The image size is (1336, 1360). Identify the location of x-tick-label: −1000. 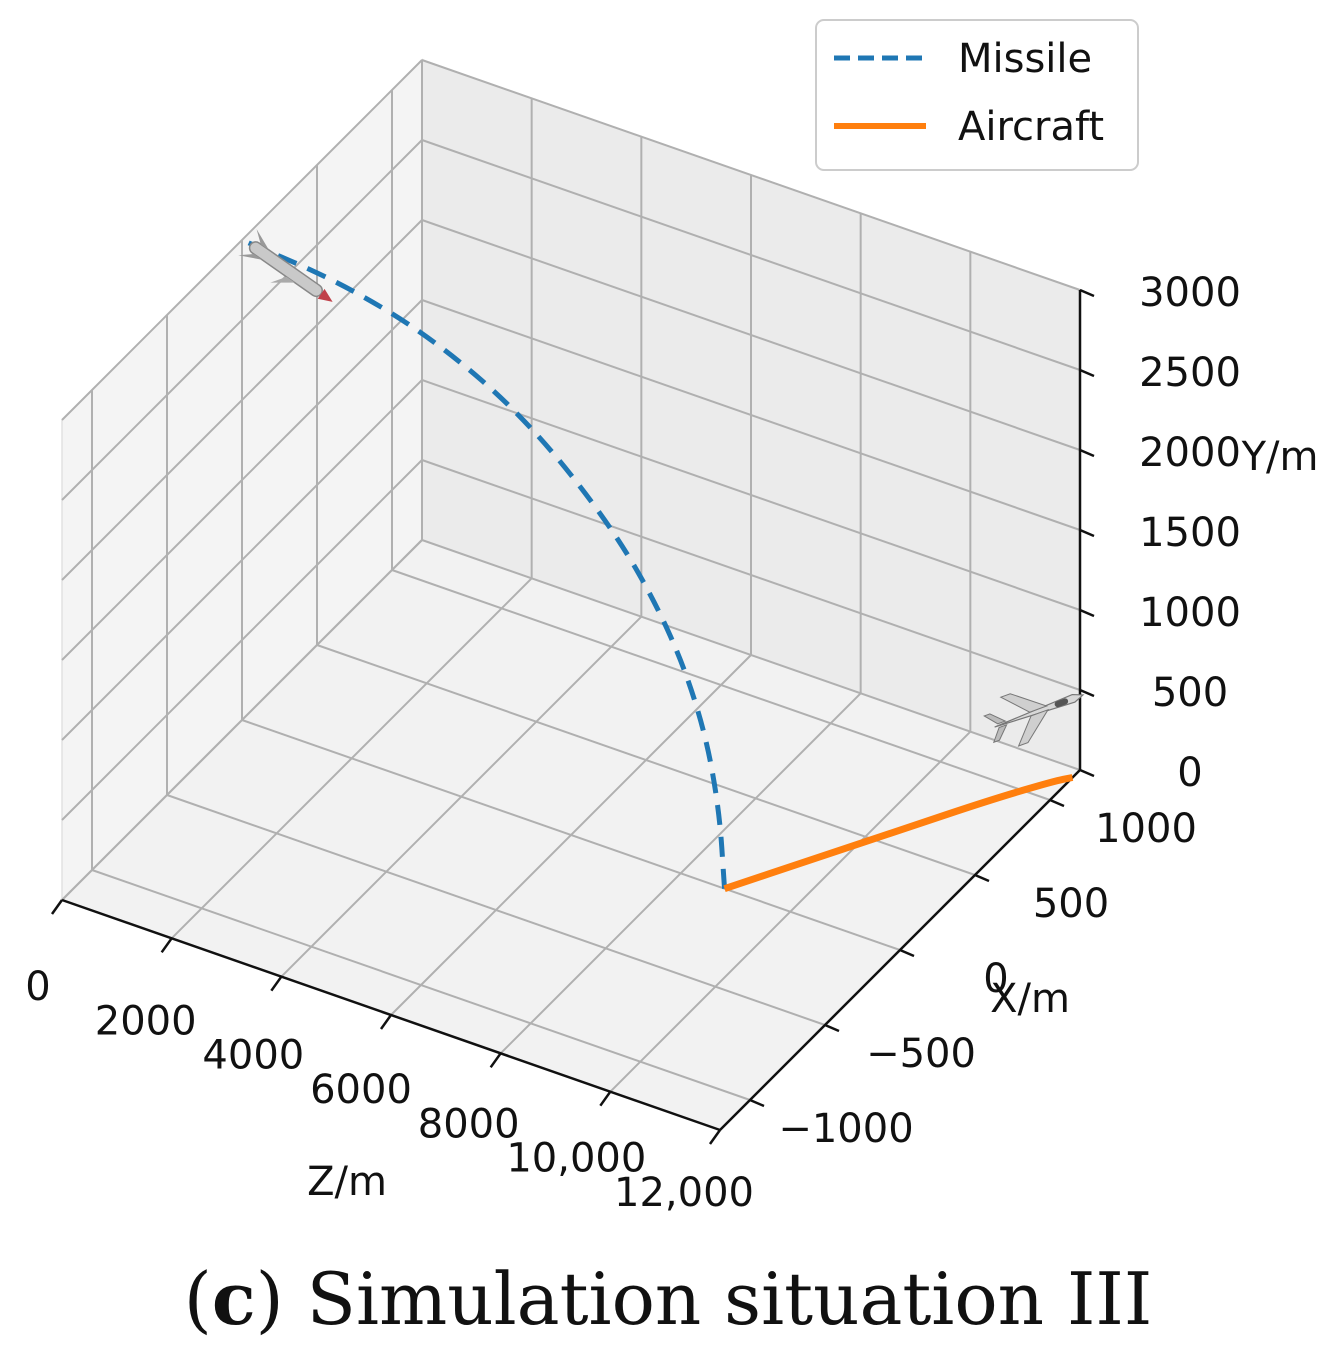
(845, 1129).